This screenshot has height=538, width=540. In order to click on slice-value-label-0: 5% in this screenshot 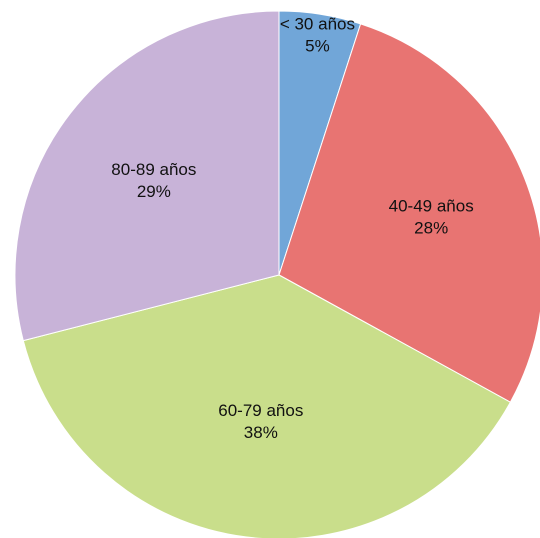, I will do `click(317, 46)`.